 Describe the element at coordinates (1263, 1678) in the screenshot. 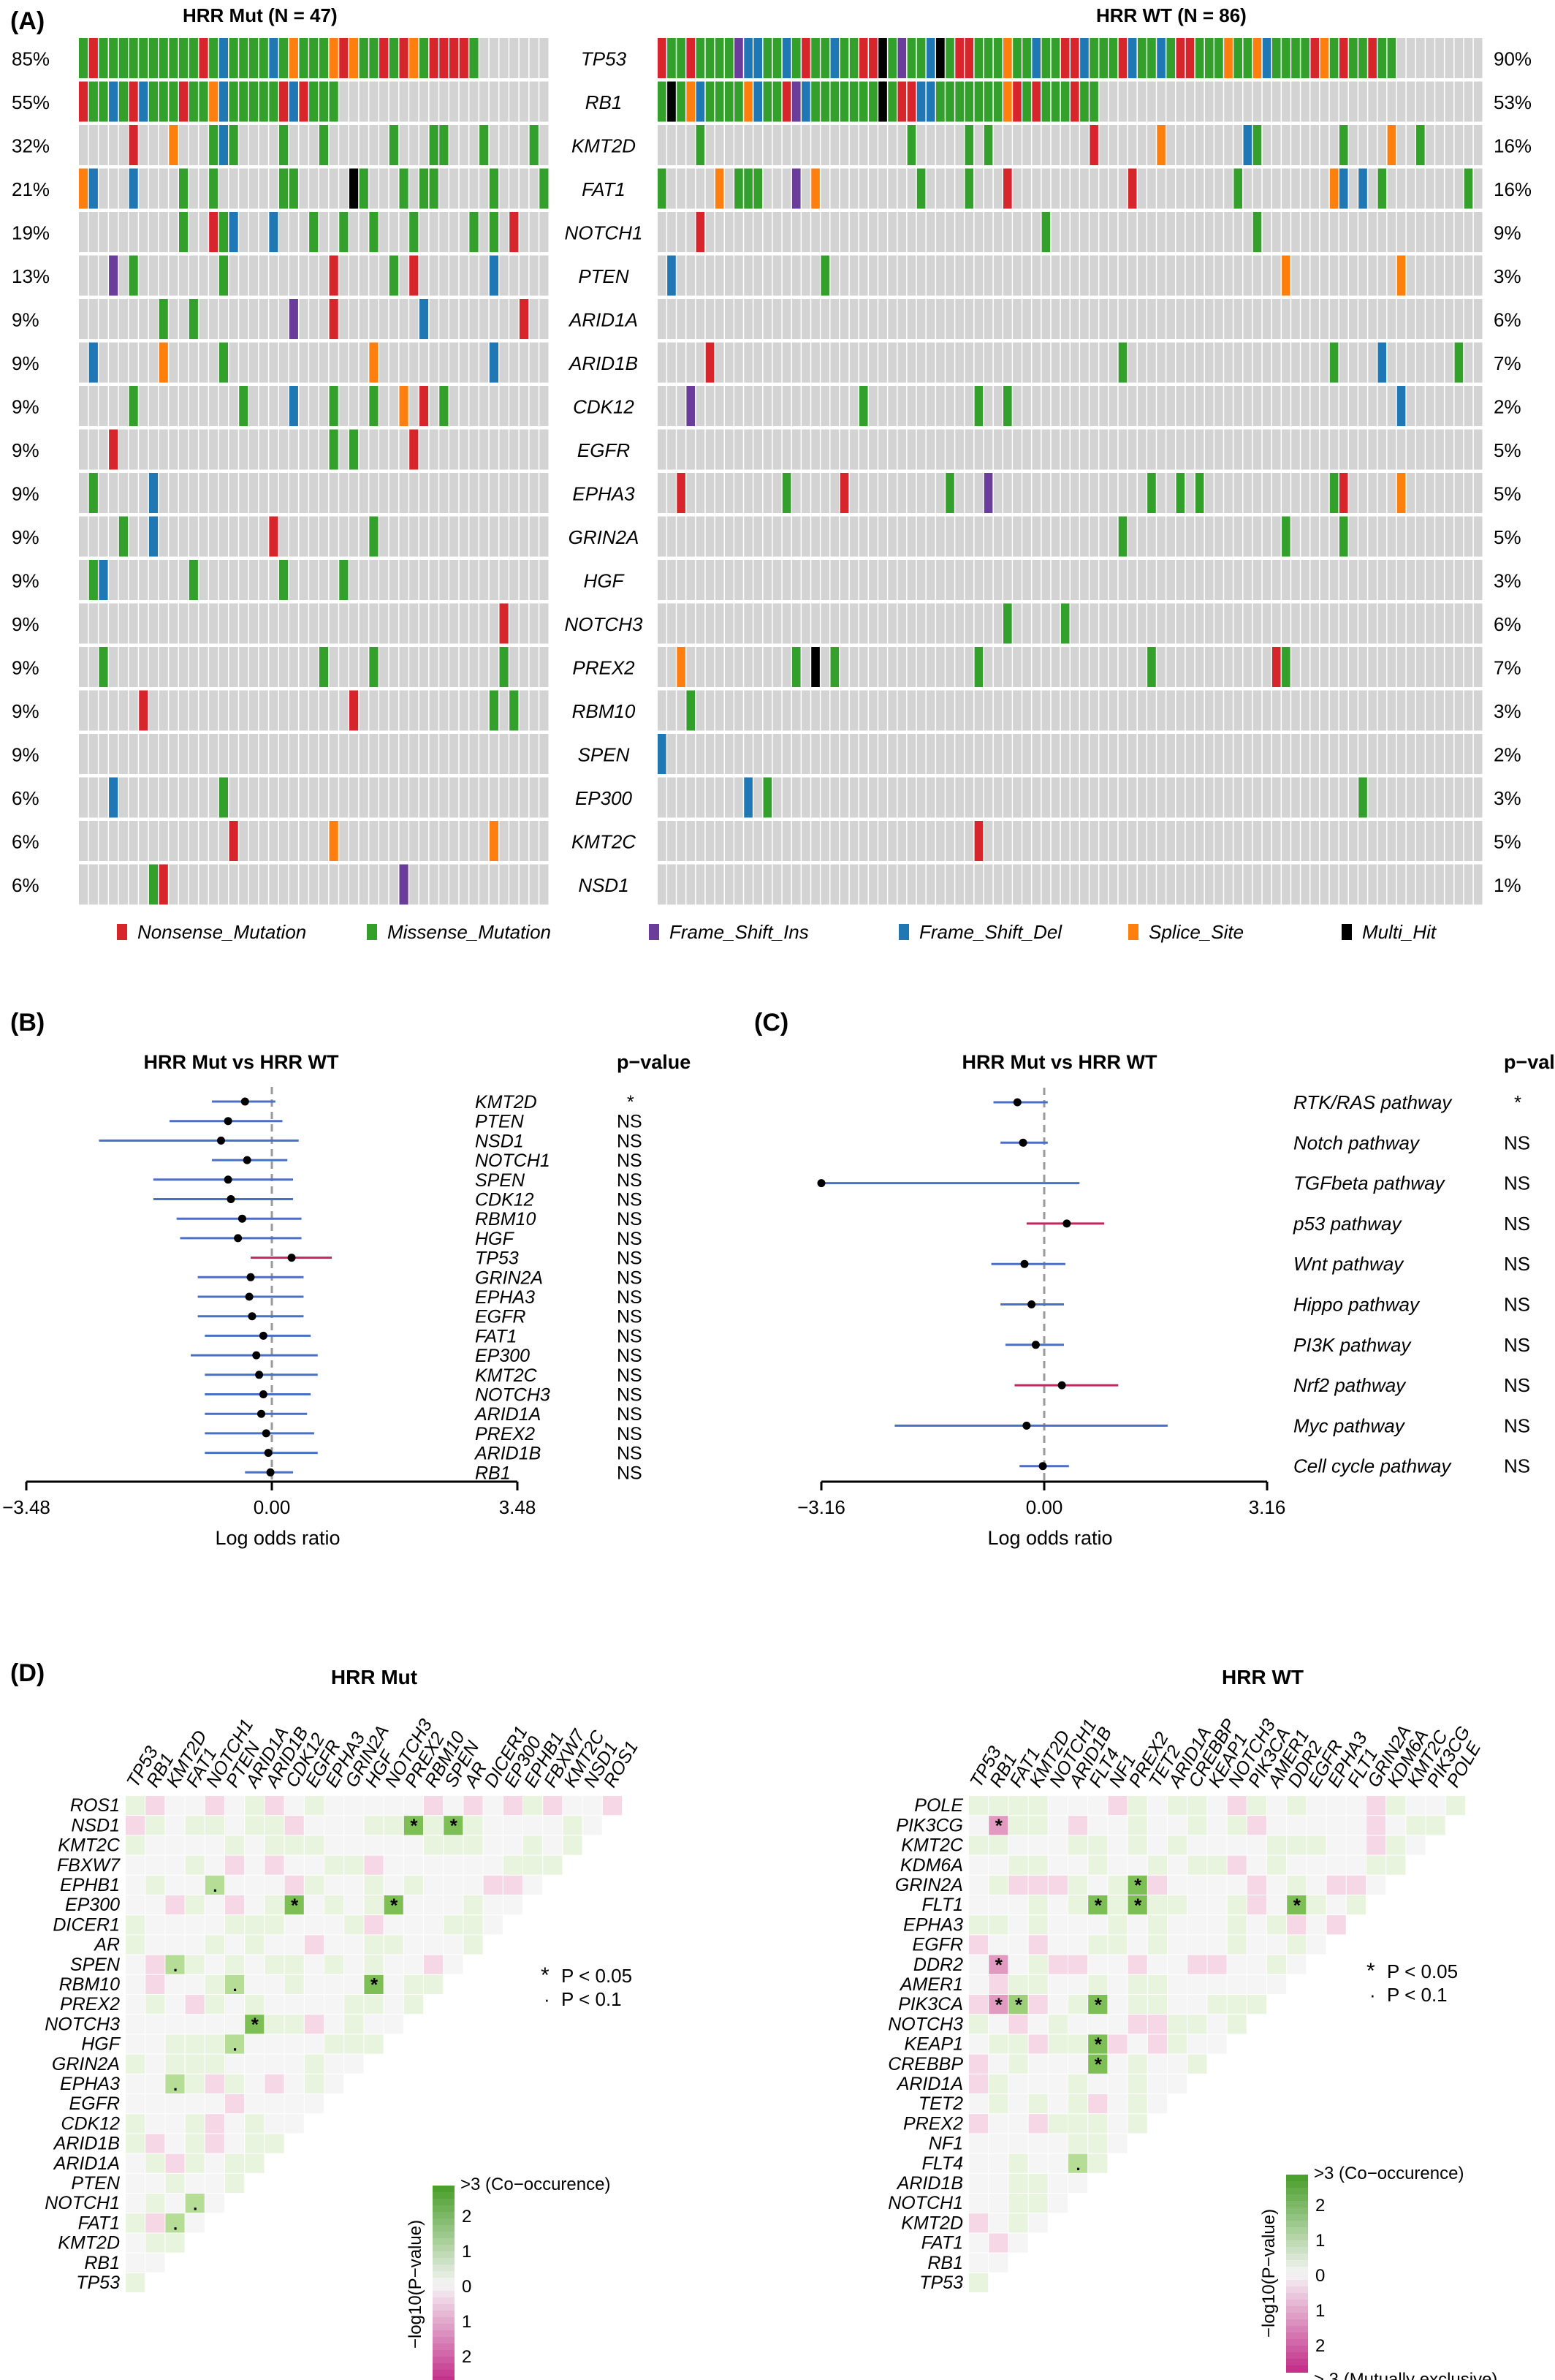

I see `heatmap-title: HRR WT` at that location.